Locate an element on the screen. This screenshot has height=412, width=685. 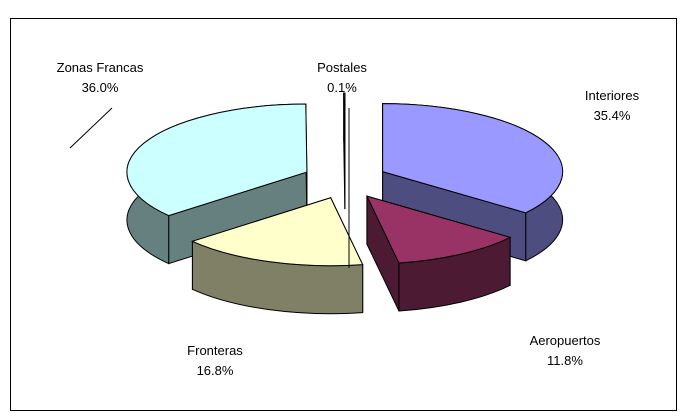
value-label: 0.1% is located at coordinates (342, 87).